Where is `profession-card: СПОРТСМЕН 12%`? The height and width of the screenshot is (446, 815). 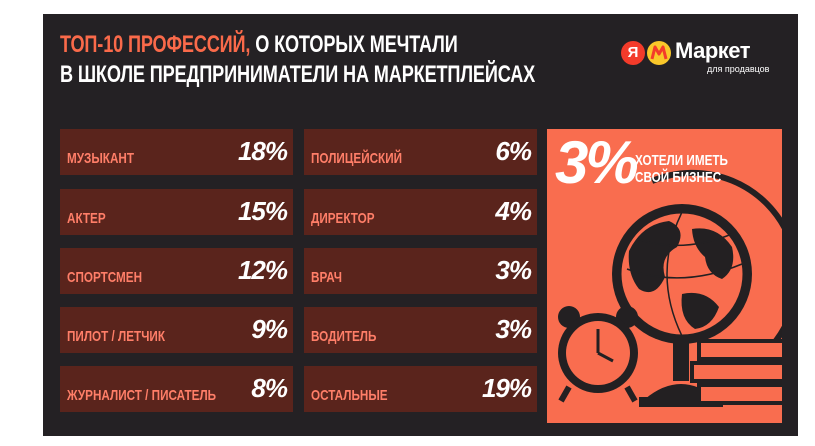 profession-card: СПОРТСМЕН 12% is located at coordinates (176, 271).